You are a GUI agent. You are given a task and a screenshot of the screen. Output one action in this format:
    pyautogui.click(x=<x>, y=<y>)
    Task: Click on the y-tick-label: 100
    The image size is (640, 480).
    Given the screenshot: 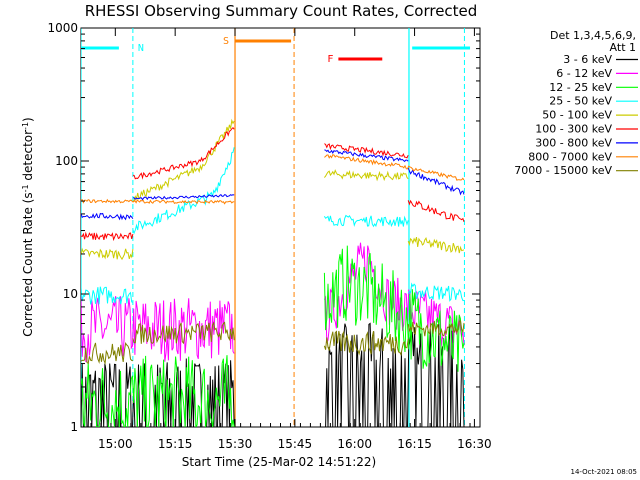 What is the action you would take?
    pyautogui.click(x=66, y=161)
    